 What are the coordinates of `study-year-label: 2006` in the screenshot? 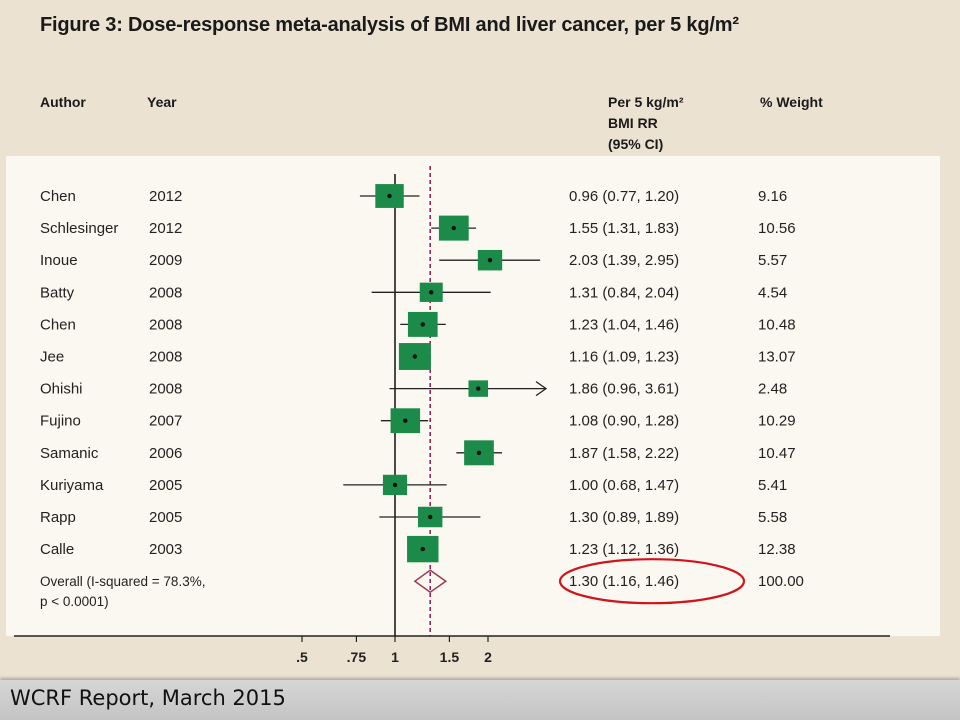 It's located at (165, 453).